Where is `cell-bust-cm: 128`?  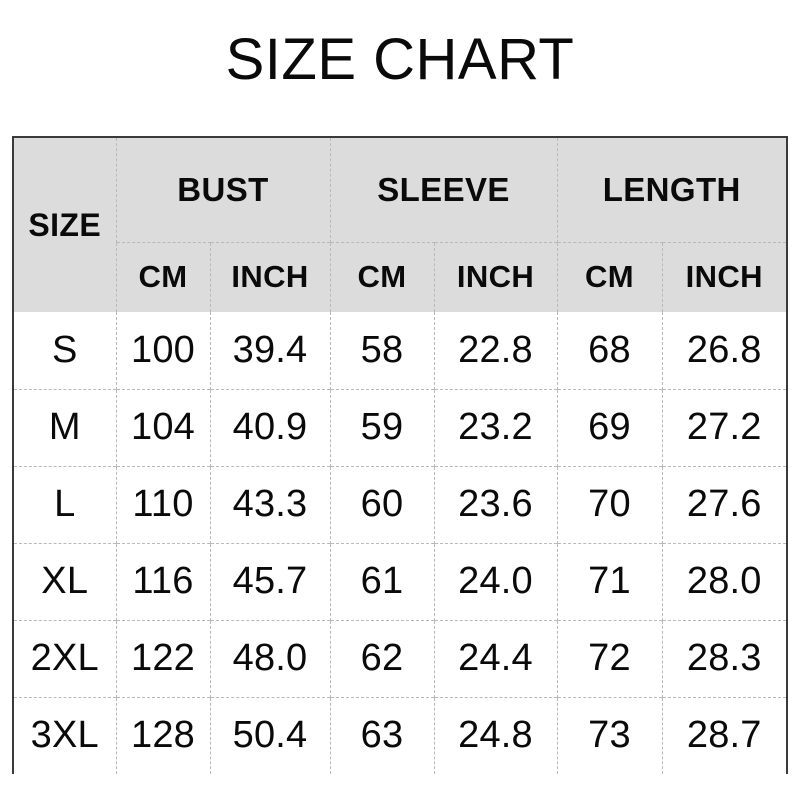 cell-bust-cm: 128 is located at coordinates (162, 735).